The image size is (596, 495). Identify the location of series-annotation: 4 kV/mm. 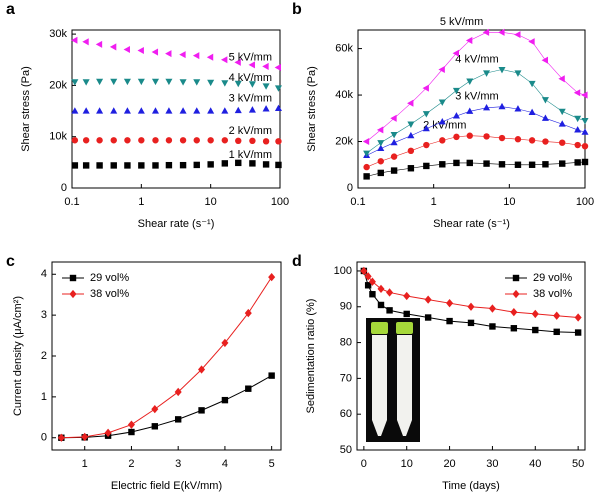
(250, 78).